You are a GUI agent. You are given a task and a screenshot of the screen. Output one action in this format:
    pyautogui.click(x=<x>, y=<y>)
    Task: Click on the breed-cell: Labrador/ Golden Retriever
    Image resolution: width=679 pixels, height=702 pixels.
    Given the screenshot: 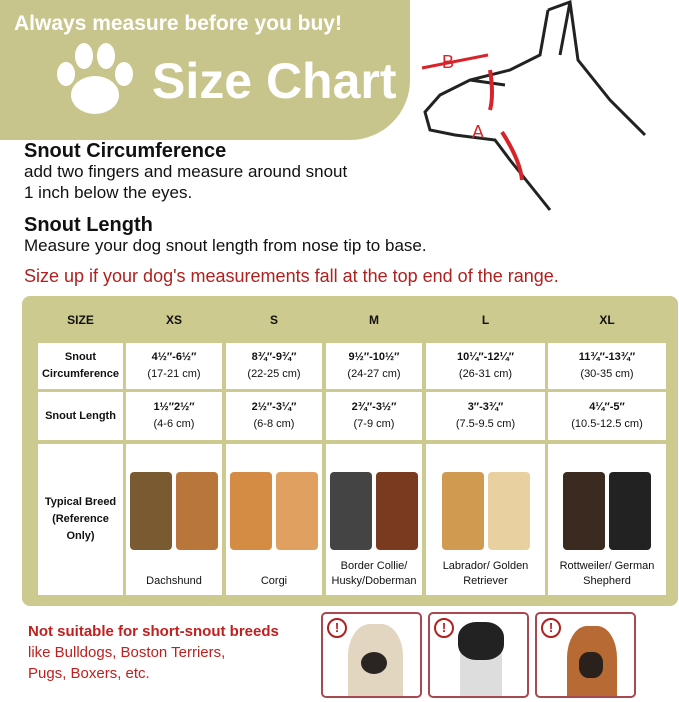 What is the action you would take?
    pyautogui.click(x=485, y=519)
    